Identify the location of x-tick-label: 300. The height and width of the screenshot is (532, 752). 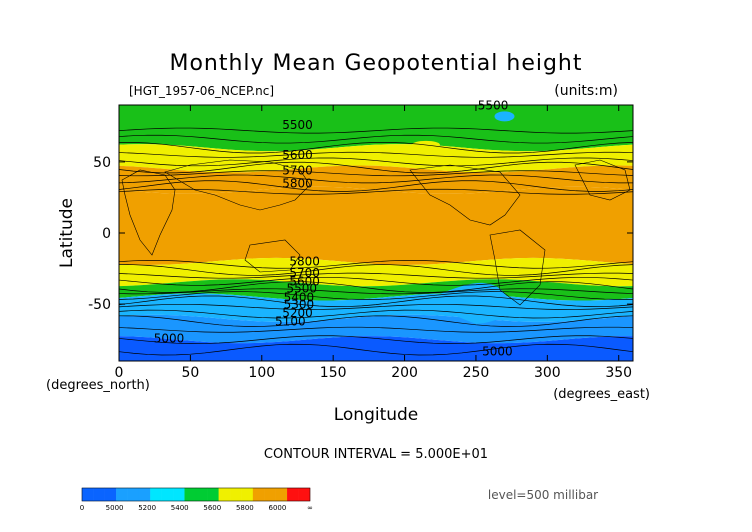
(547, 373).